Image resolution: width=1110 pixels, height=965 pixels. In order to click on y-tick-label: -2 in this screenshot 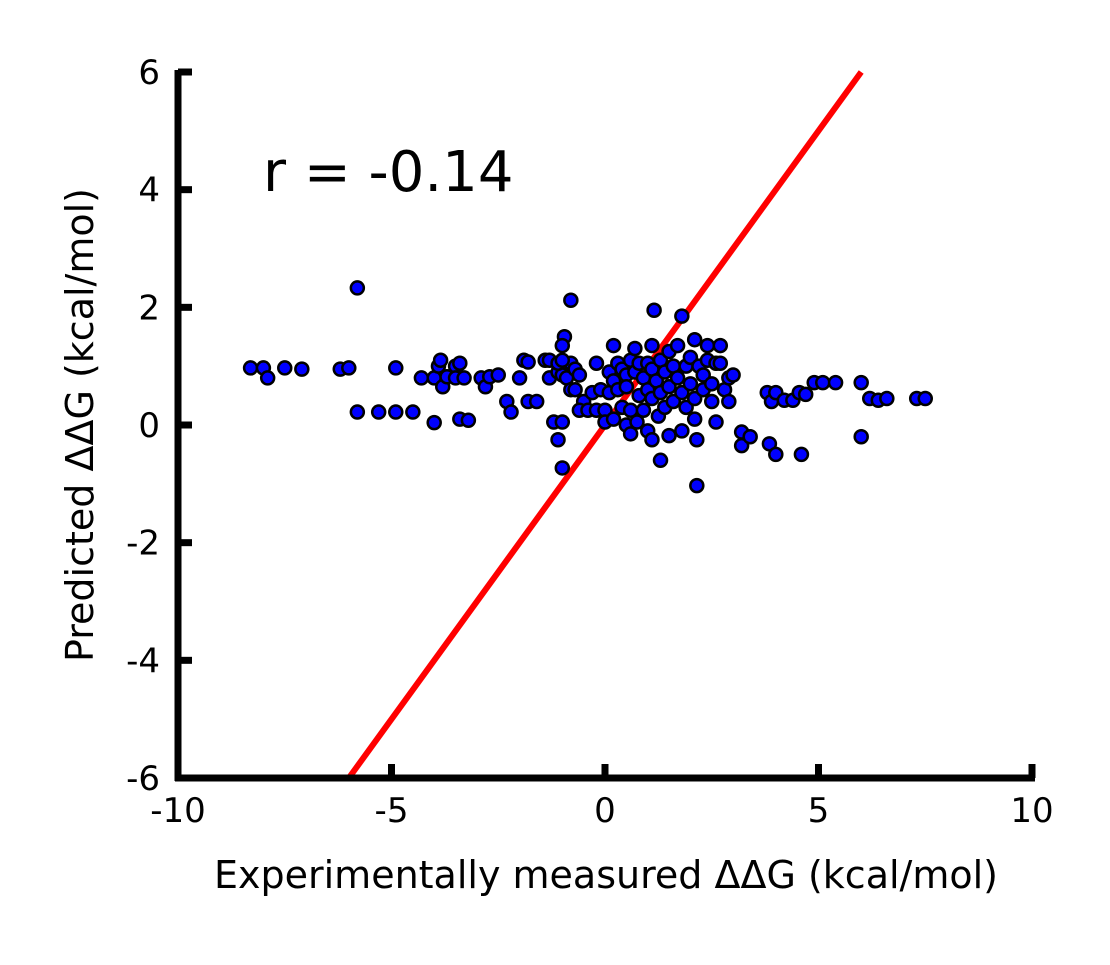, I will do `click(143, 544)`.